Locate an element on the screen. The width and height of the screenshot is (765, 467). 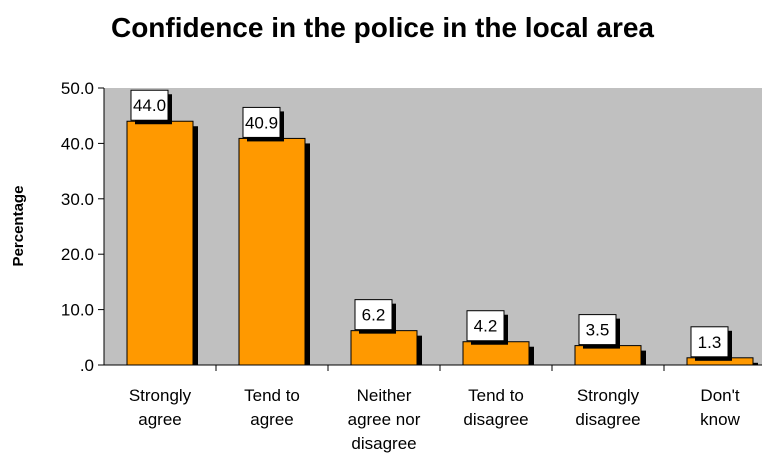
data-label: 1.3 is located at coordinates (710, 342).